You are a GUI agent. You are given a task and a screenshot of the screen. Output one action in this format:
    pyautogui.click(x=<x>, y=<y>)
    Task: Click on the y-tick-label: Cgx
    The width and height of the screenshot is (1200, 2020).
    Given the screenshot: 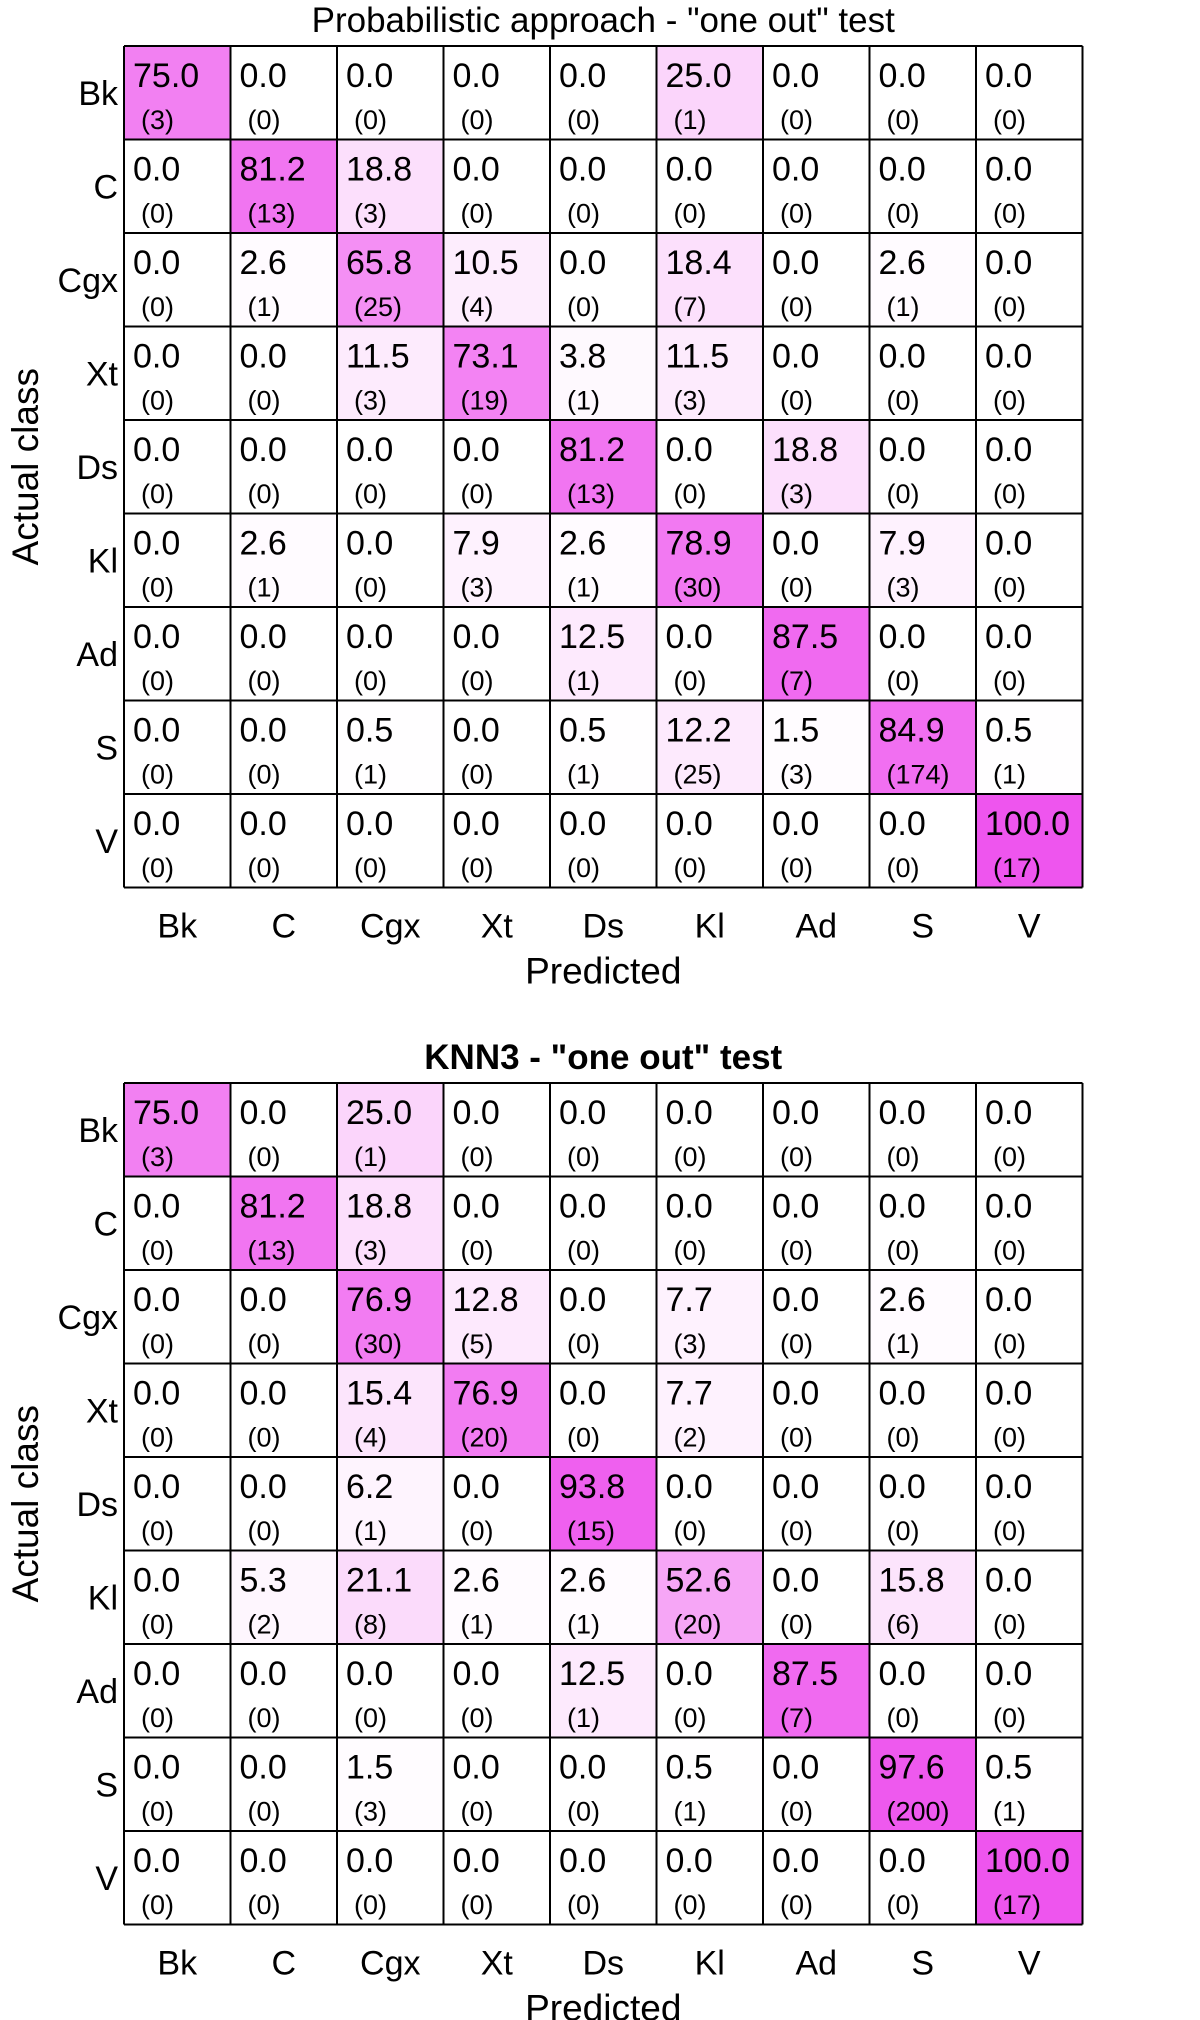 What is the action you would take?
    pyautogui.click(x=88, y=281)
    